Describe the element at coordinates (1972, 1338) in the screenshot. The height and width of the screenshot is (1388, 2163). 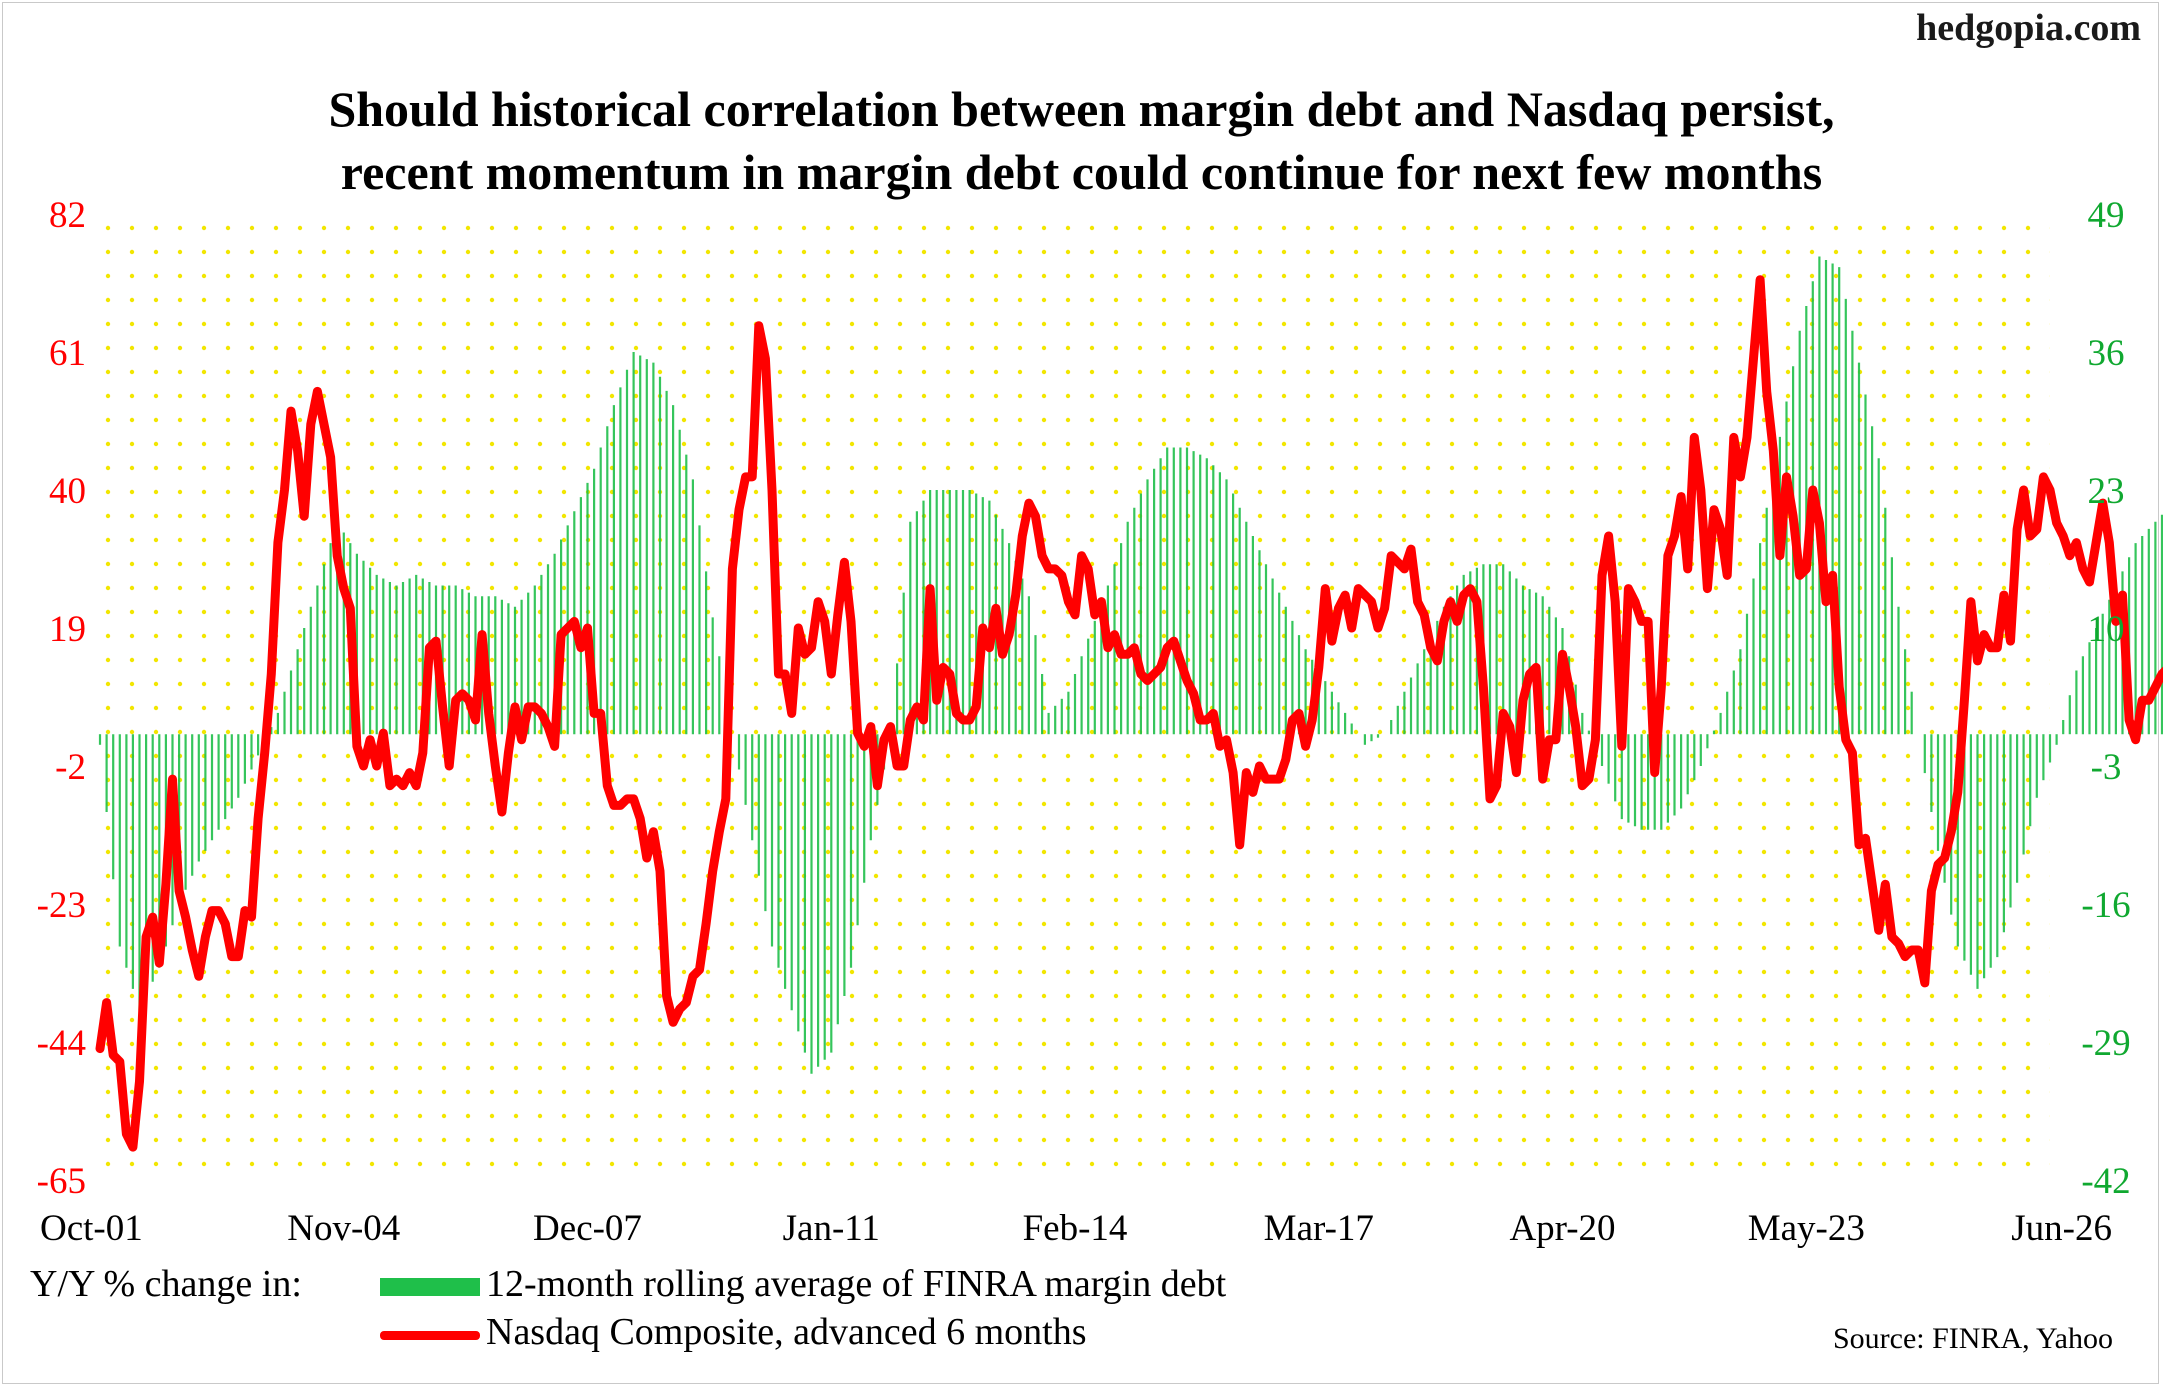
I see `source-note: Source: FINRA, Yahoo` at that location.